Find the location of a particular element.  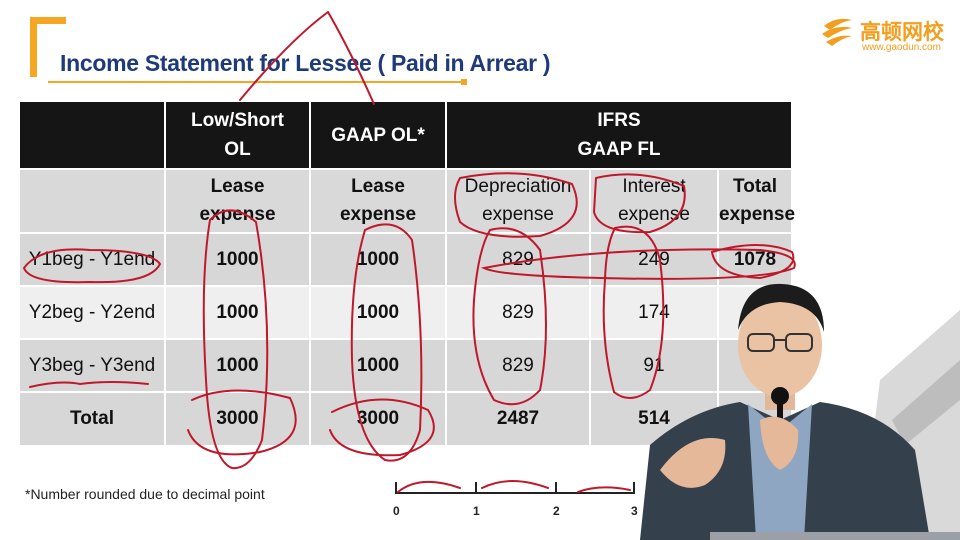

depreciation-label: Depreciation is located at coordinates (518, 186).